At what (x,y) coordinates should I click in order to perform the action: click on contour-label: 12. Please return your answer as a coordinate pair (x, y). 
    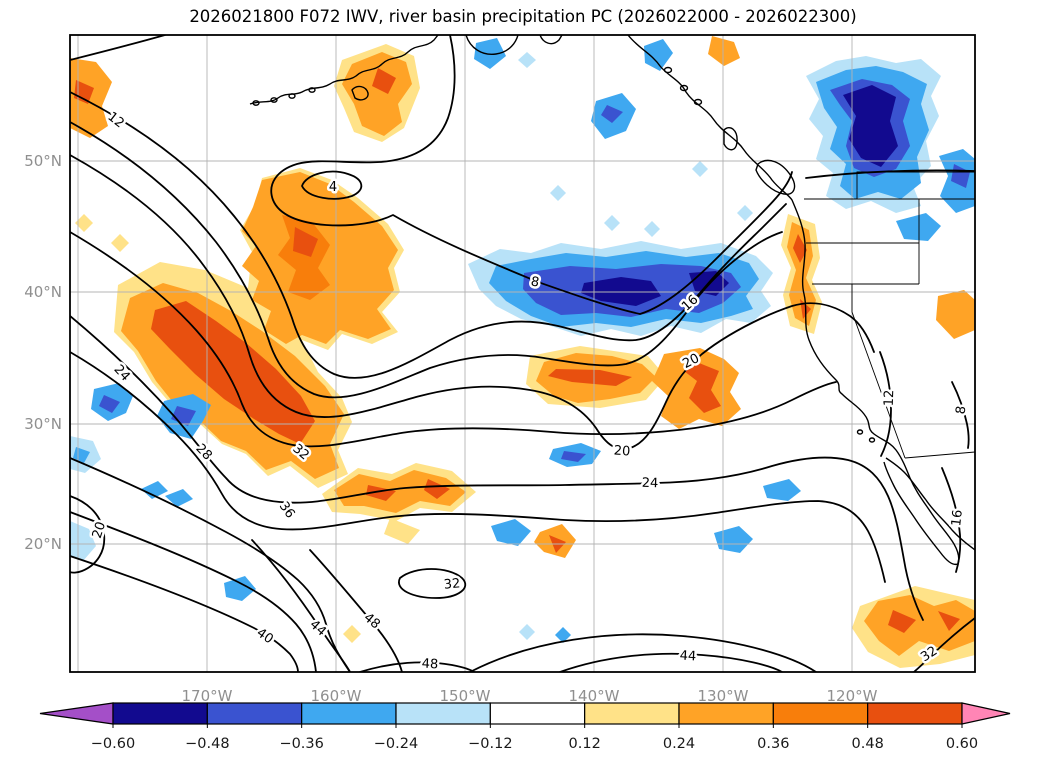
    Looking at the image, I should click on (890, 397).